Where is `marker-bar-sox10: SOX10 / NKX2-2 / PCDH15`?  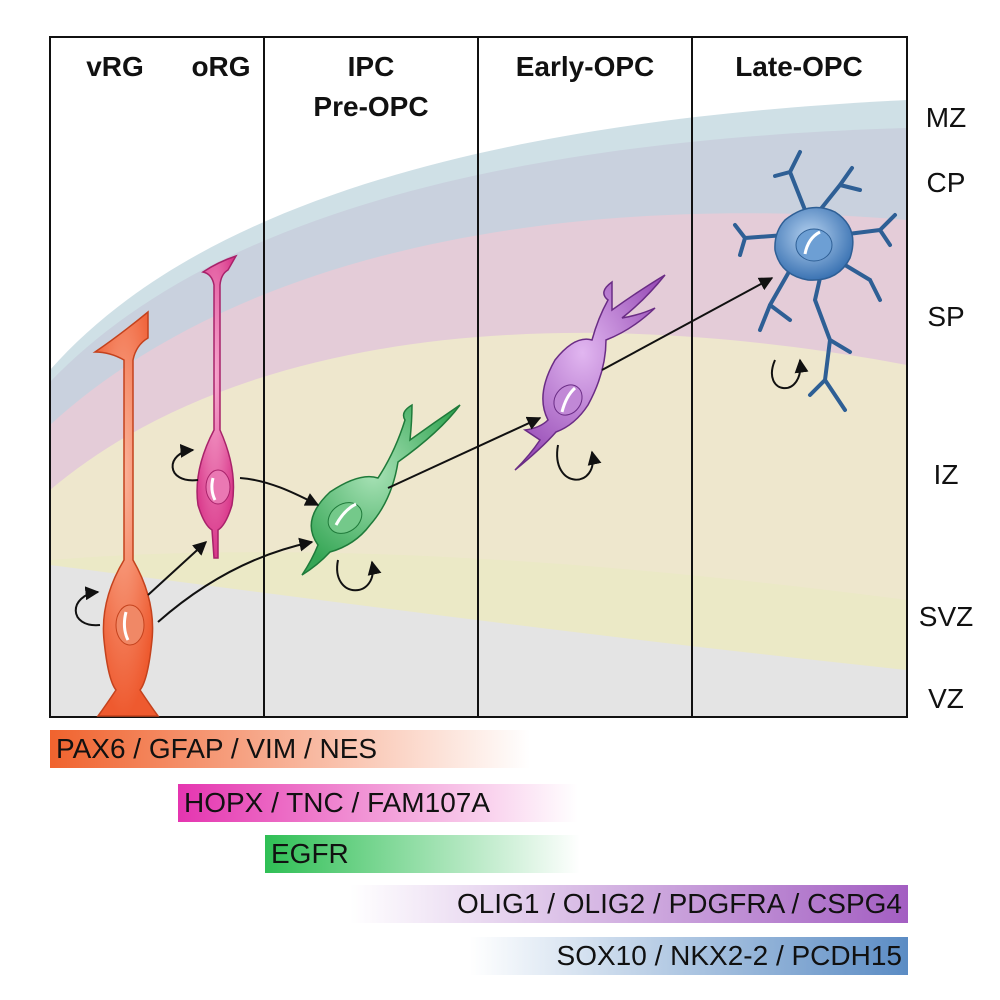
marker-bar-sox10: SOX10 / NKX2-2 / PCDH15 is located at coordinates (689, 956).